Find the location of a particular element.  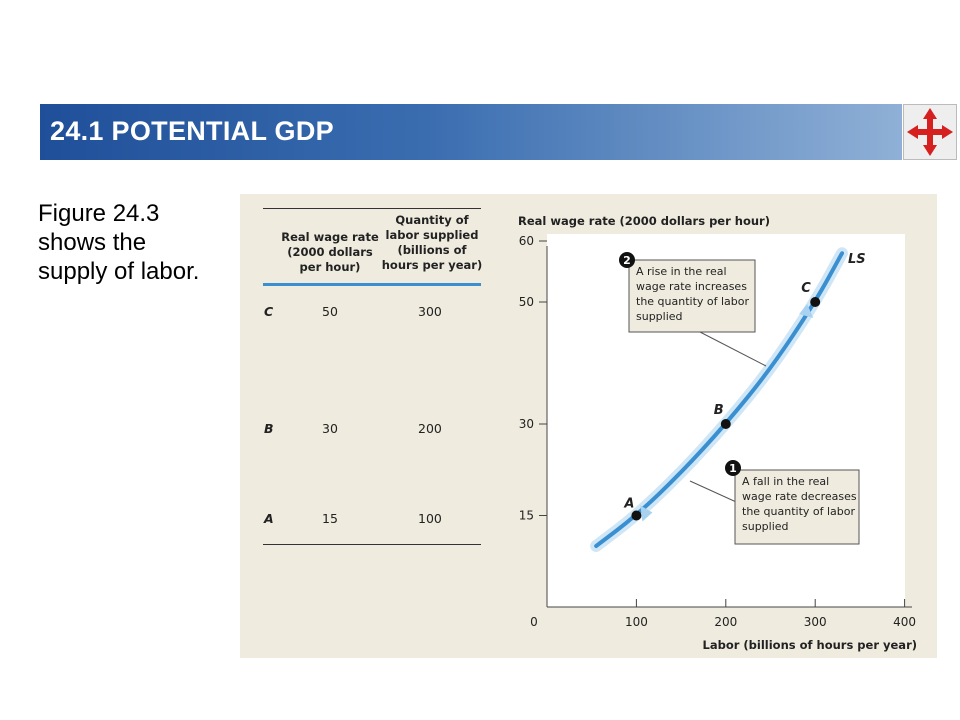

four-way-arrow-icon is located at coordinates (930, 132).